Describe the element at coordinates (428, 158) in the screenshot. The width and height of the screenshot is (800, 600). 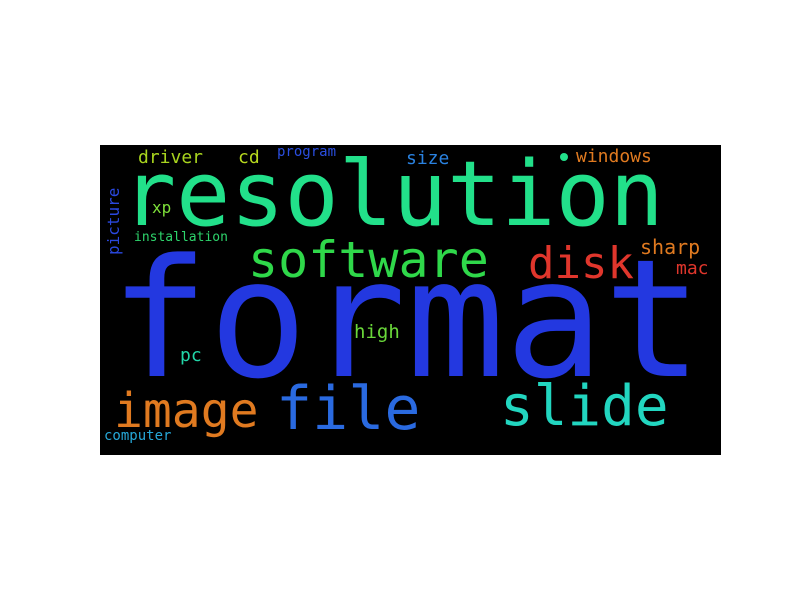
I see `word-size: size` at that location.